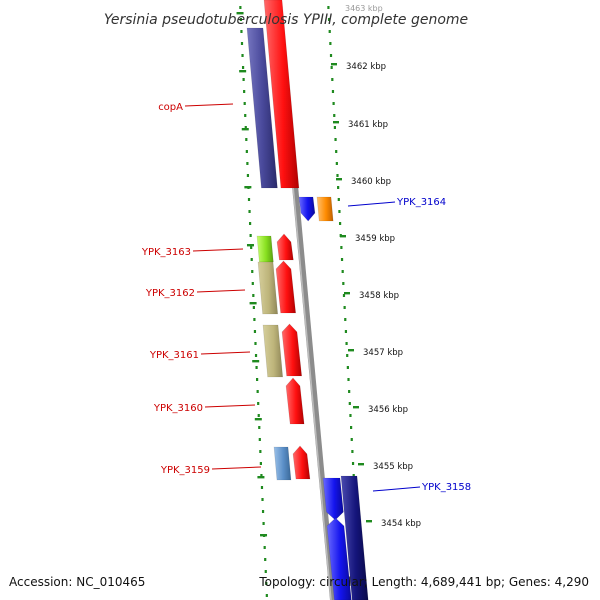  I want to click on gene-label-left: YPK_3161, so click(174, 355).